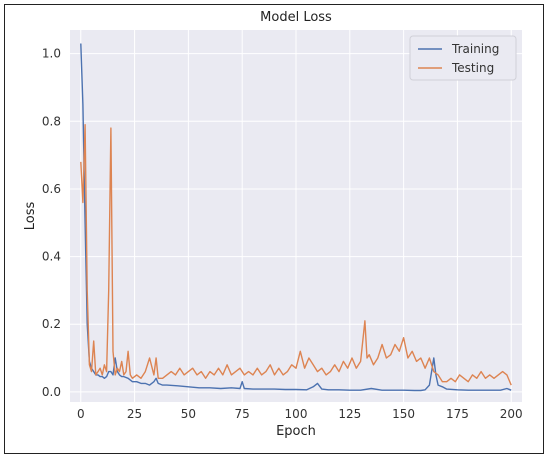 This screenshot has height=460, width=550. I want to click on x-tick-label: 175, so click(457, 414).